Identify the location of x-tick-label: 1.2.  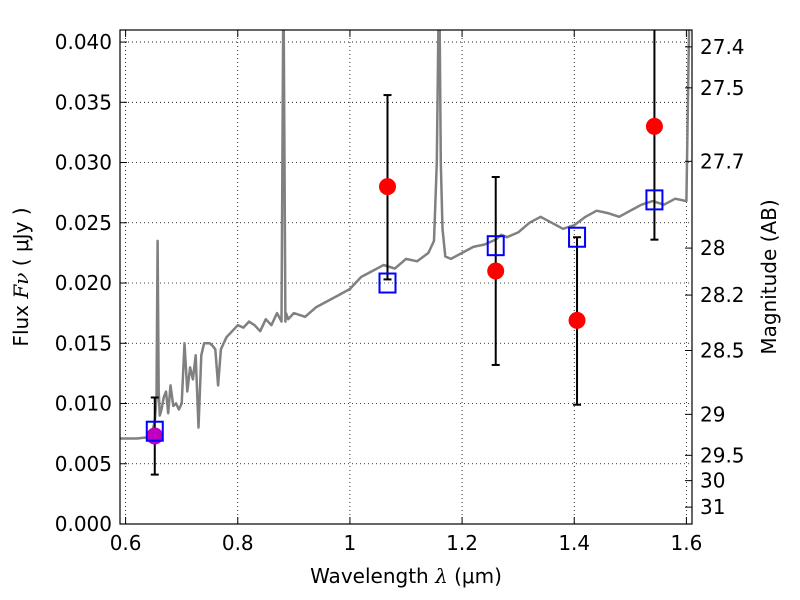
(462, 543).